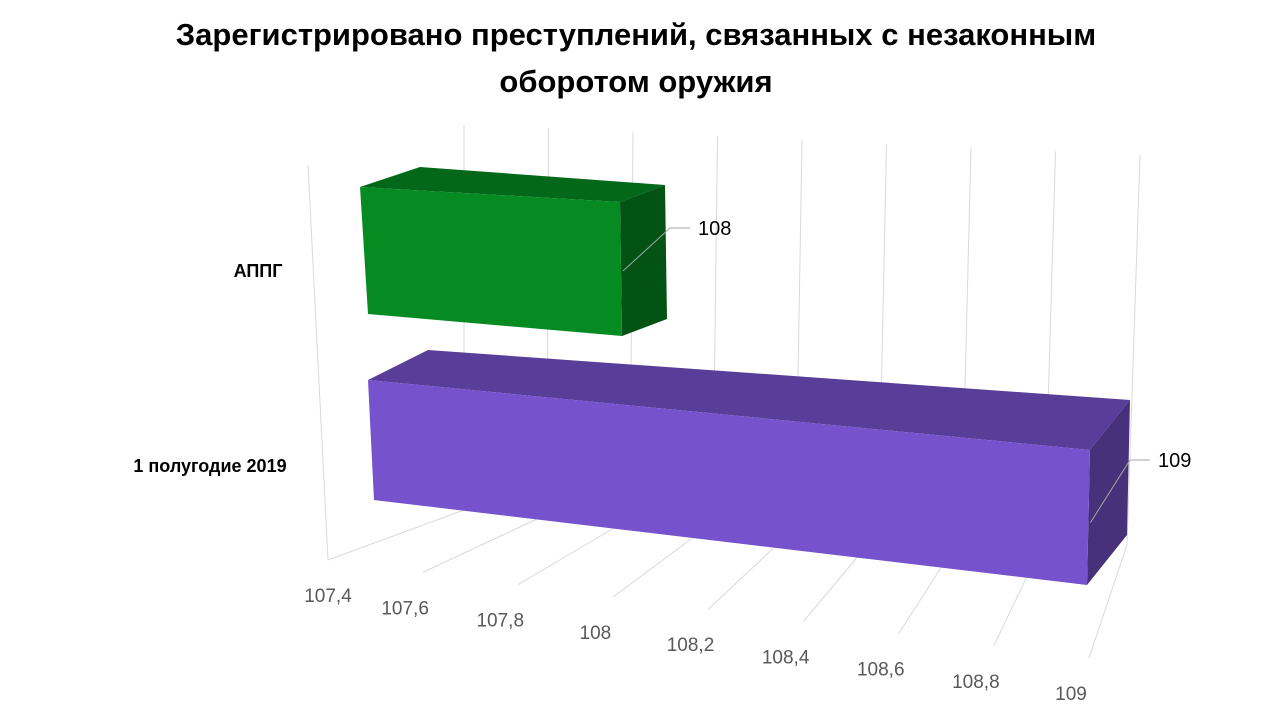 This screenshot has height=720, width=1280. Describe the element at coordinates (1133, 350) in the screenshot. I see `gridline-vertical` at that location.